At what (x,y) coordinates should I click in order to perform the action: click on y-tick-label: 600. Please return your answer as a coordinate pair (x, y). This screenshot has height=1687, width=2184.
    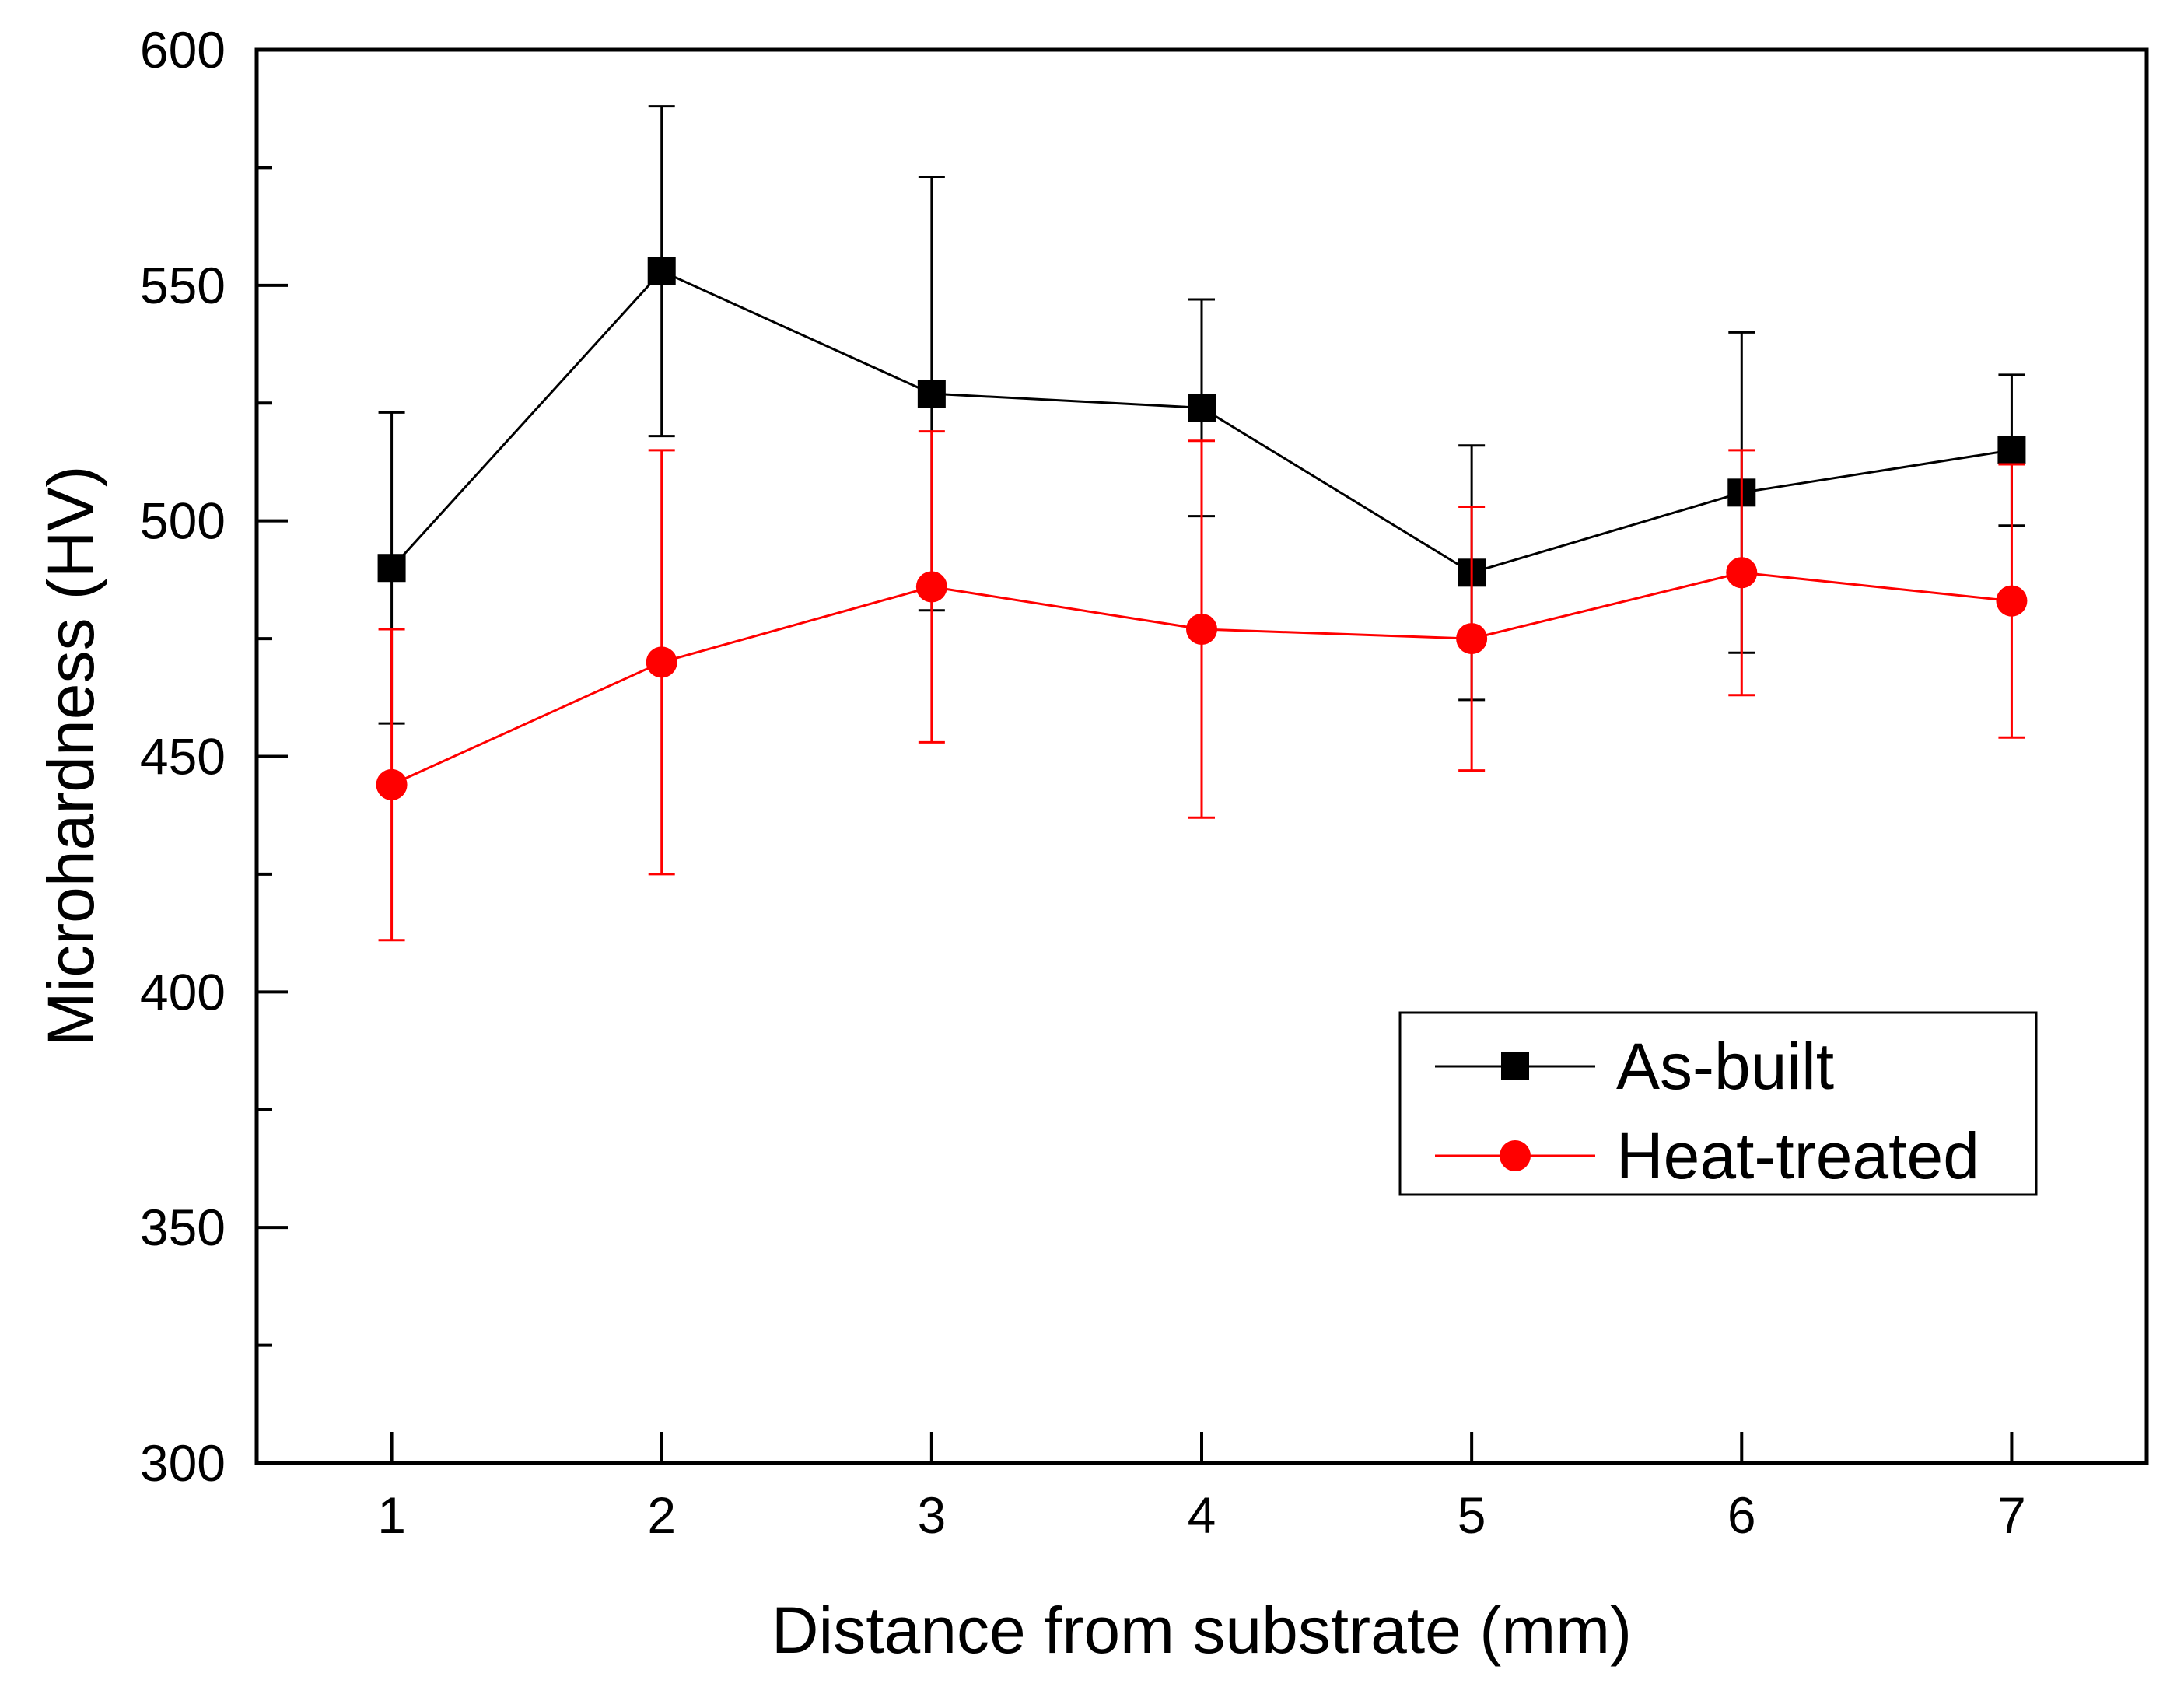
    Looking at the image, I should click on (183, 50).